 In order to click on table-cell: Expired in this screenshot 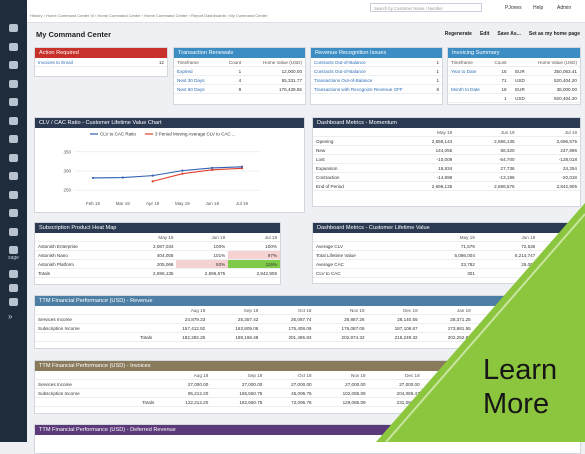, I will do `click(197, 71)`.